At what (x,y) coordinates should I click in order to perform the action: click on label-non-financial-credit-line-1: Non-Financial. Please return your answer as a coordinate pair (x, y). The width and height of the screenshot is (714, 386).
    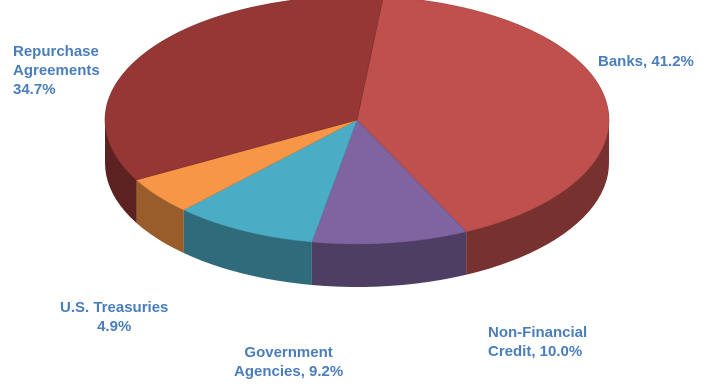
    Looking at the image, I should click on (538, 332).